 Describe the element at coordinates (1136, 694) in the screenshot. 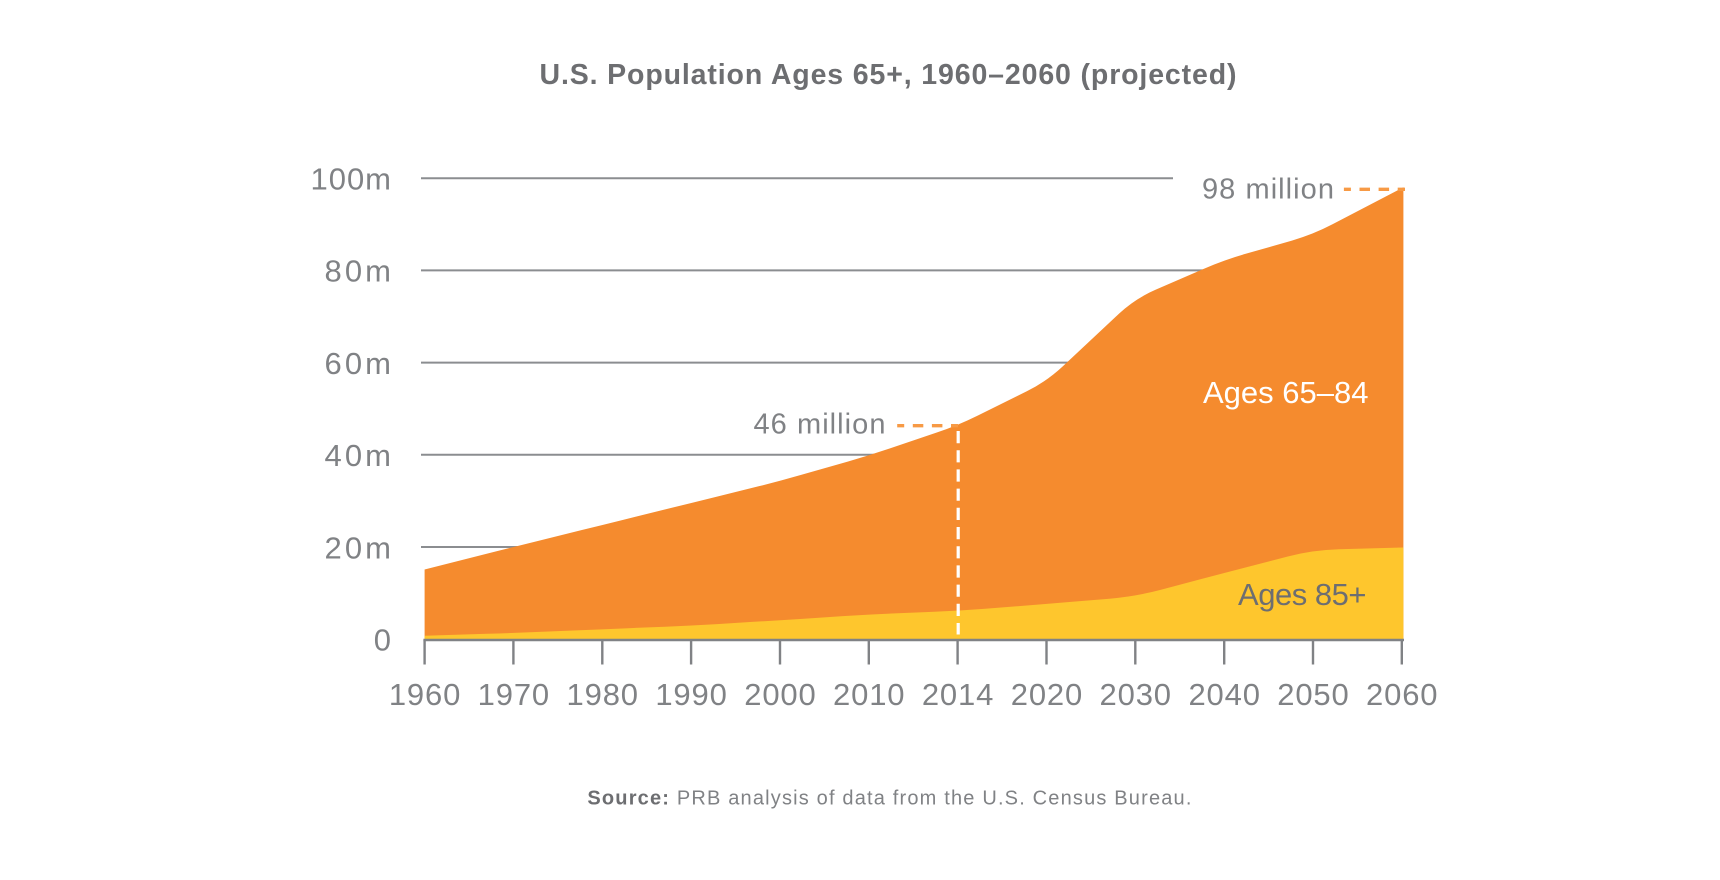

I see `svg-text: 2030` at that location.